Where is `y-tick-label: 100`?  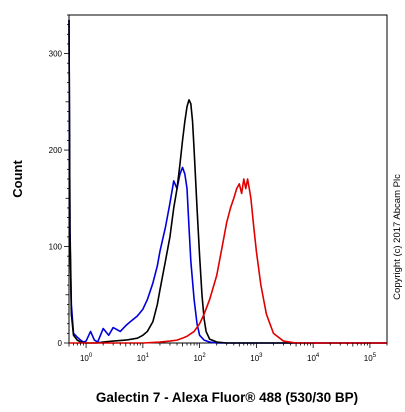
y-tick-label: 100 is located at coordinates (56, 247).